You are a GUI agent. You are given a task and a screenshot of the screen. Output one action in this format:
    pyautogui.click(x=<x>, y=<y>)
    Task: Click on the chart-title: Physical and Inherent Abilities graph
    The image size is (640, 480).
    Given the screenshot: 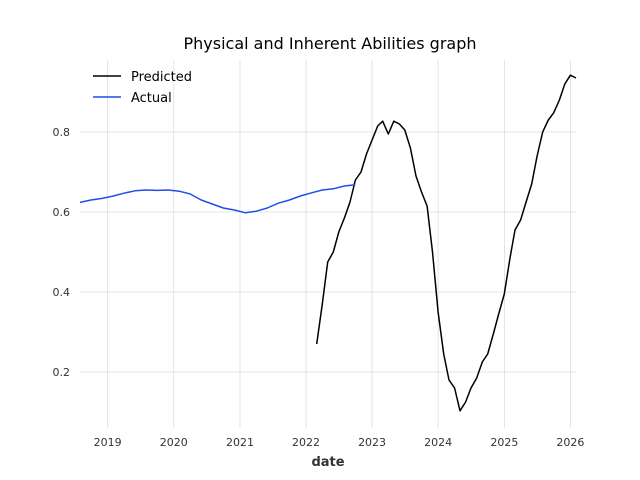 What is the action you would take?
    pyautogui.click(x=329, y=43)
    